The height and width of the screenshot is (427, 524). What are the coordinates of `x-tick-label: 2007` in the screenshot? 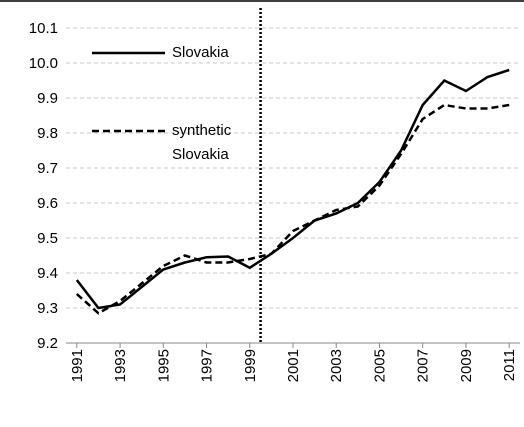 It's located at (423, 365).